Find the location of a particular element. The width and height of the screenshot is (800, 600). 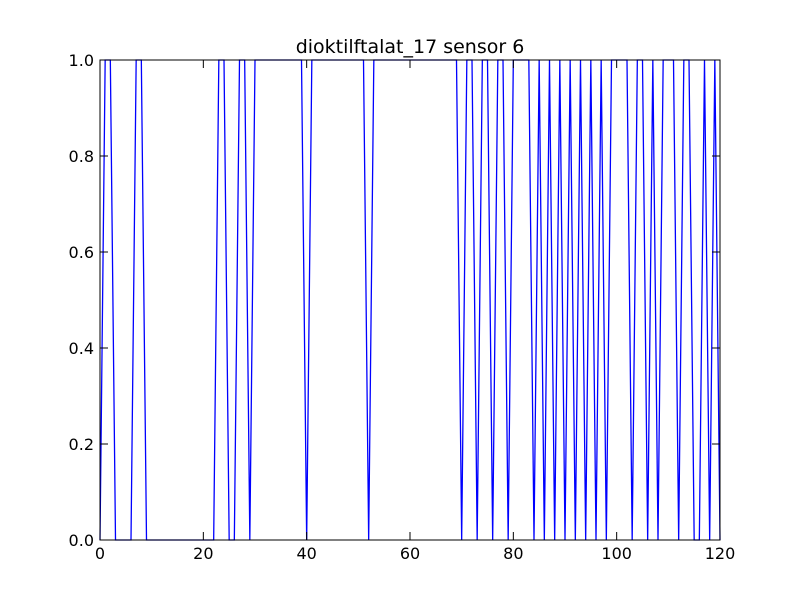

x-tick-label: 0 is located at coordinates (100, 553).